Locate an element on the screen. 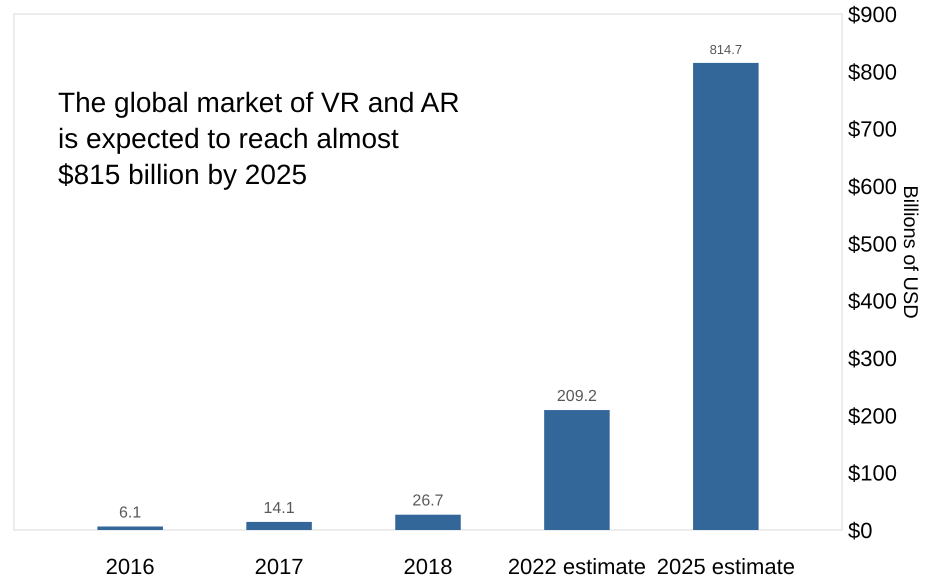 Image resolution: width=934 pixels, height=580 pixels. x-tick-label: 2022 estimate is located at coordinates (577, 566).